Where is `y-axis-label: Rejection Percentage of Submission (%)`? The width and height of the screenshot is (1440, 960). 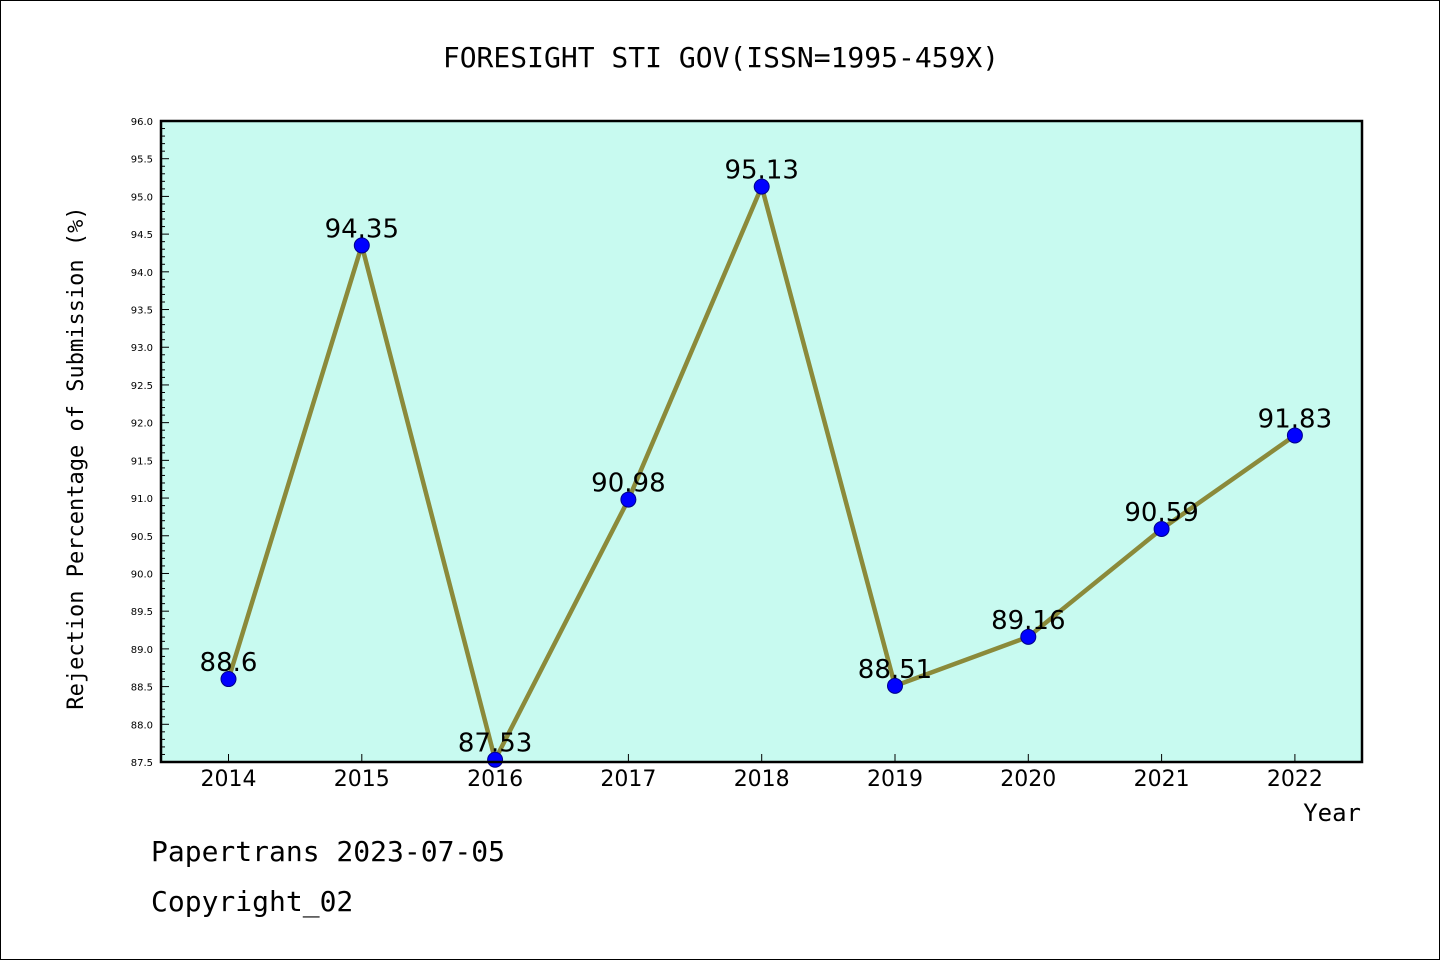
y-axis-label: Rejection Percentage of Submission (%) is located at coordinates (76, 457).